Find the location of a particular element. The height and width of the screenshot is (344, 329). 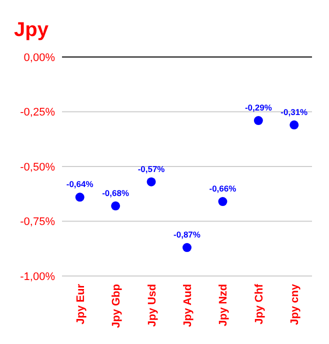

x-tick-label: Jpy Eur is located at coordinates (80, 303).